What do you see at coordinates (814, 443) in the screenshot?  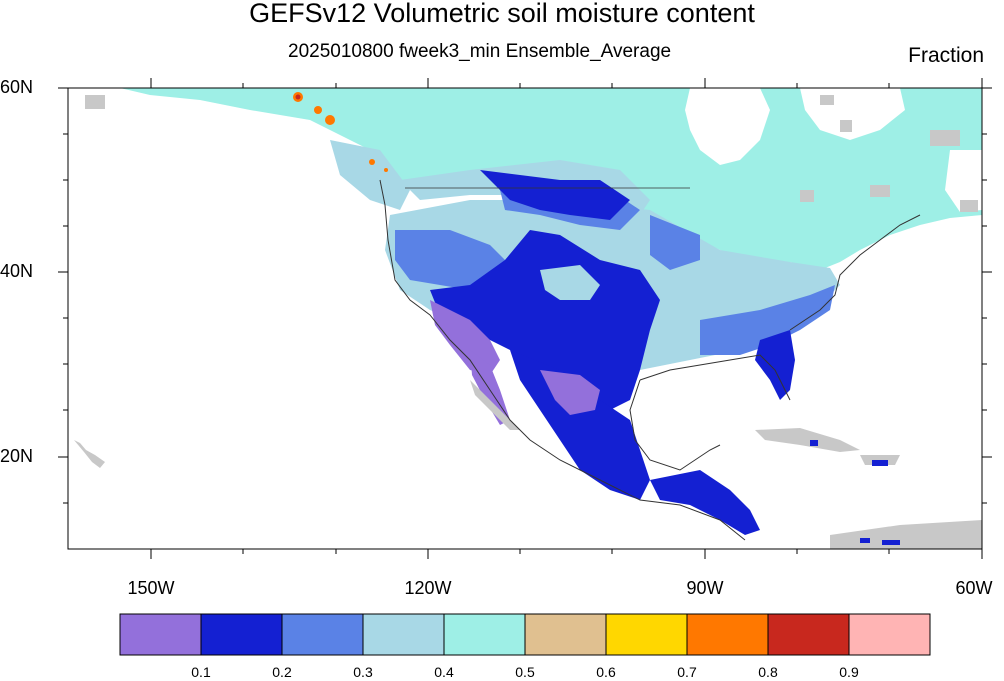 I see `region-cuba-dry` at bounding box center [814, 443].